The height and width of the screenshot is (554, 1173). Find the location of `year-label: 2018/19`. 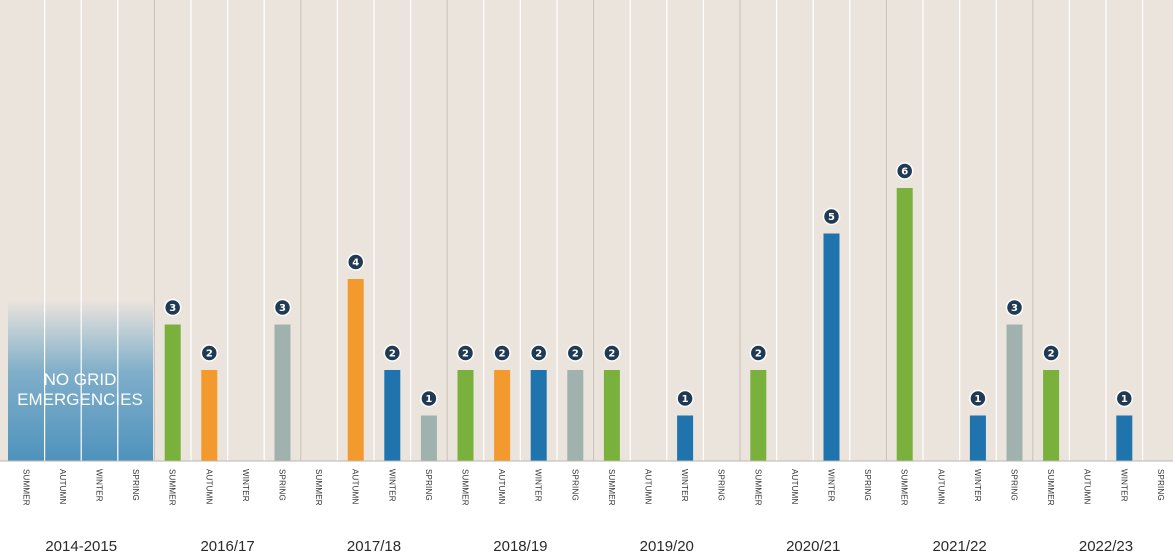

year-label: 2018/19 is located at coordinates (520, 546).